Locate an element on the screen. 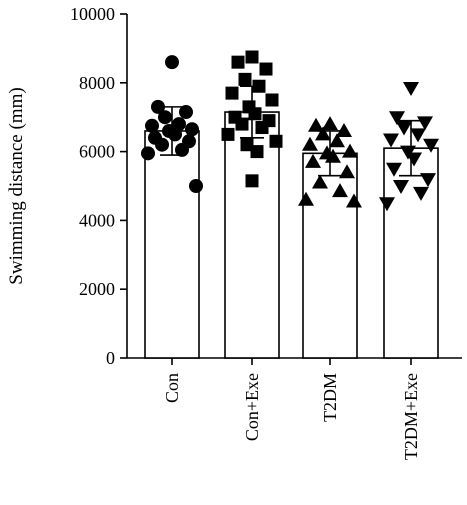 The image size is (467, 505). y-tick-label: 8000 is located at coordinates (97, 83).